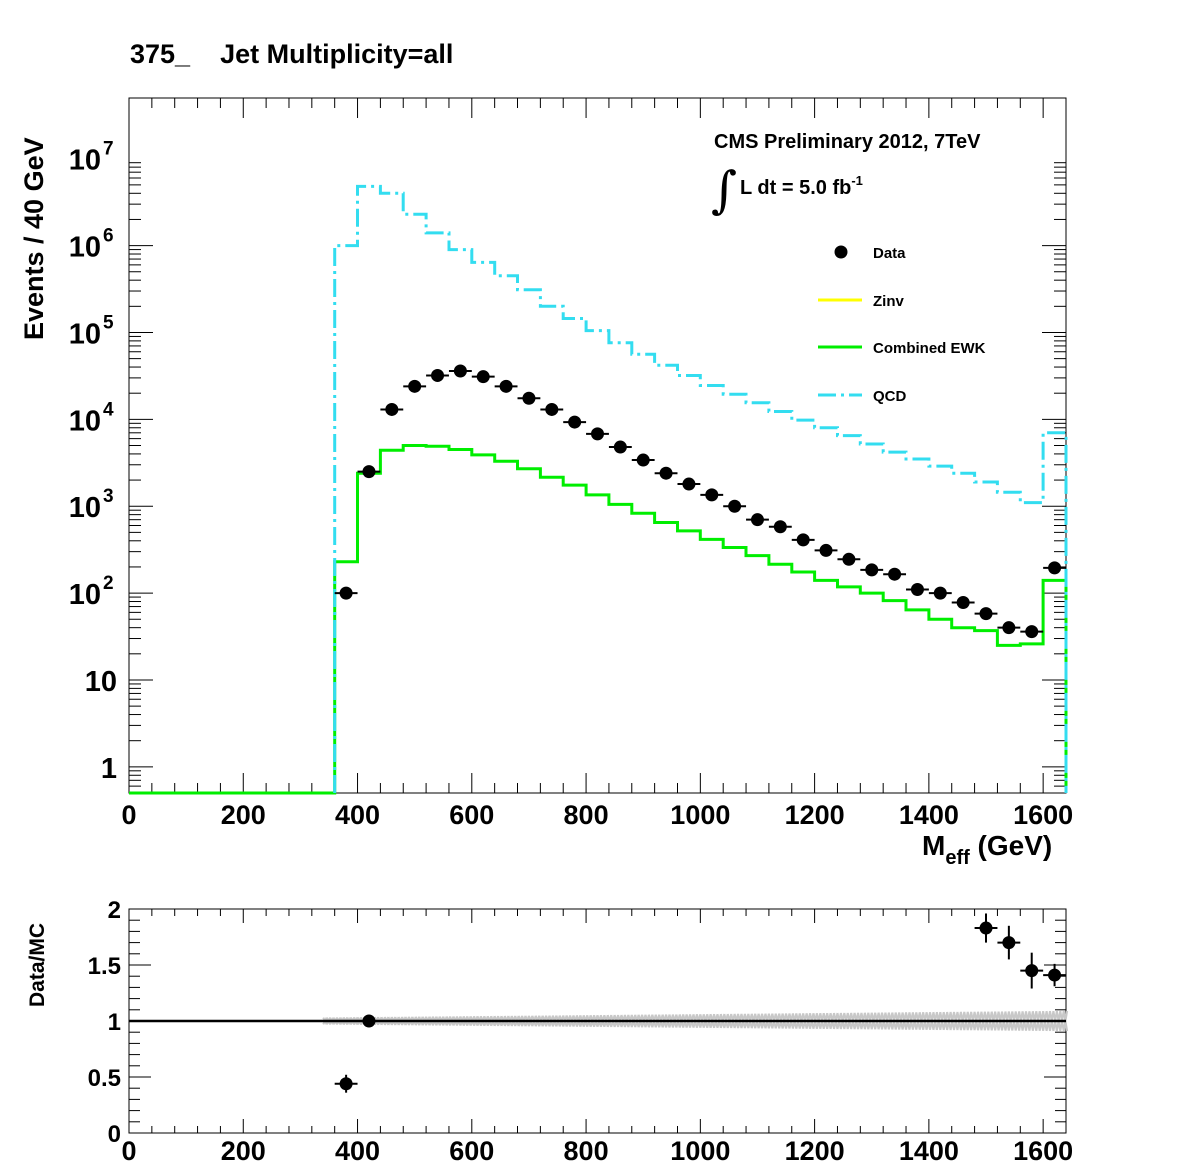 This screenshot has width=1196, height=1172. I want to click on svg-text: Meff (GeV), so click(987, 849).